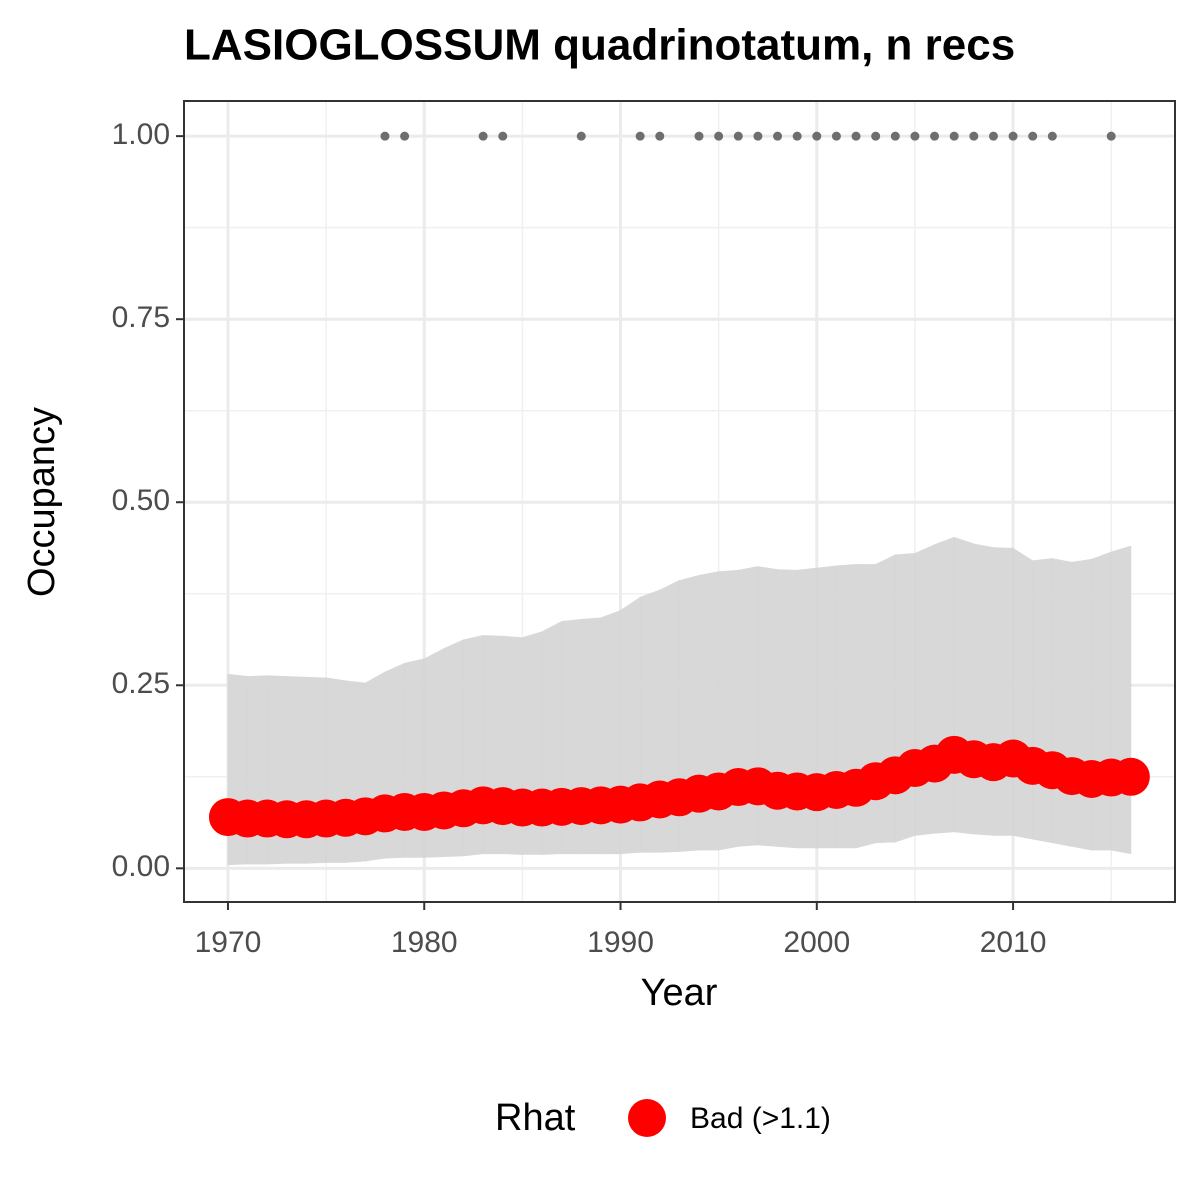  What do you see at coordinates (141, 317) in the screenshot?
I see `y-tick-label: 0.75` at bounding box center [141, 317].